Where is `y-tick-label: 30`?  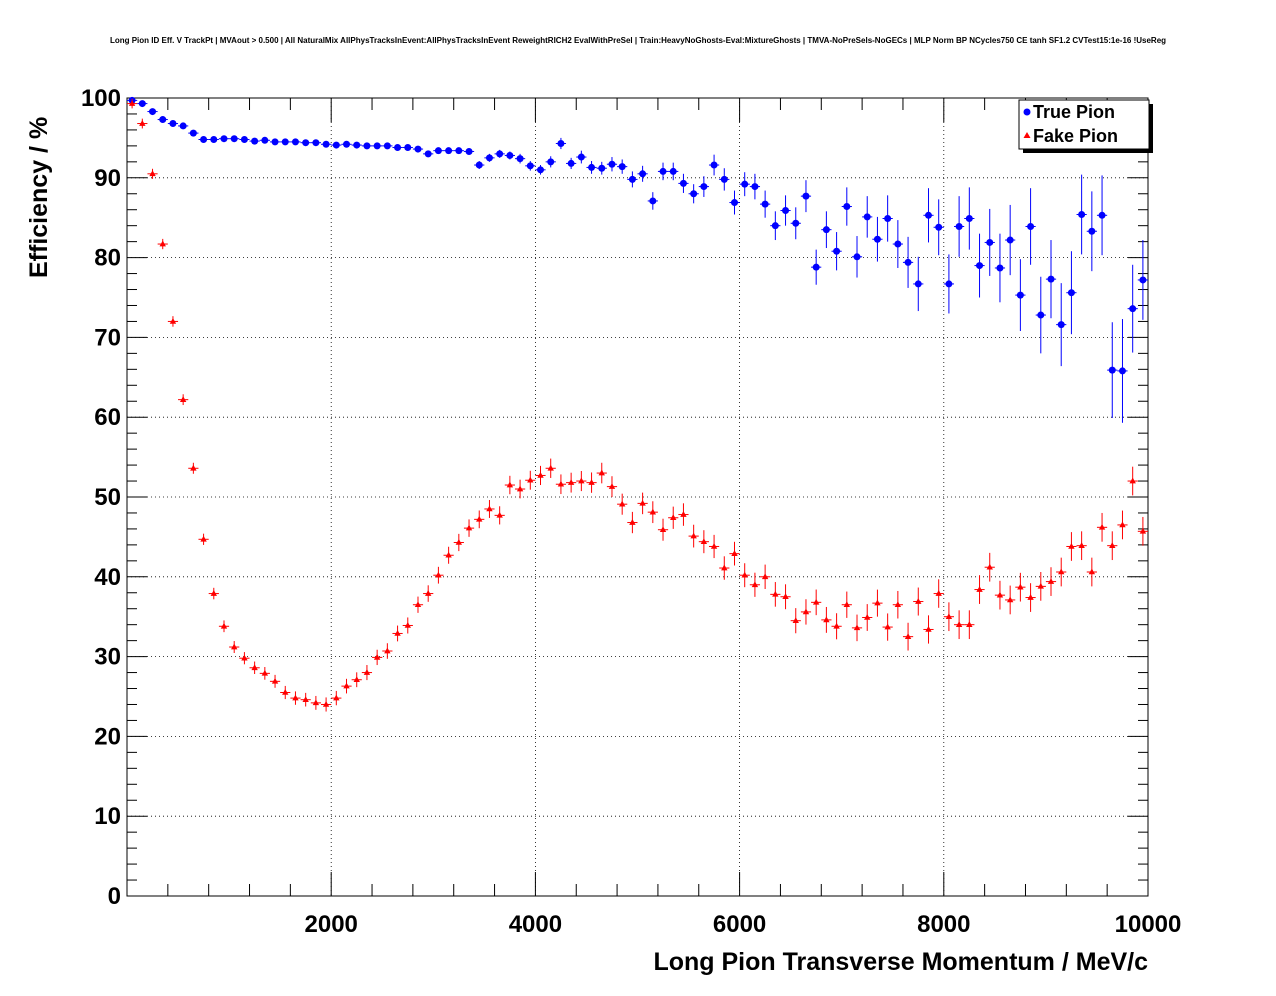 y-tick-label: 30 is located at coordinates (107, 657).